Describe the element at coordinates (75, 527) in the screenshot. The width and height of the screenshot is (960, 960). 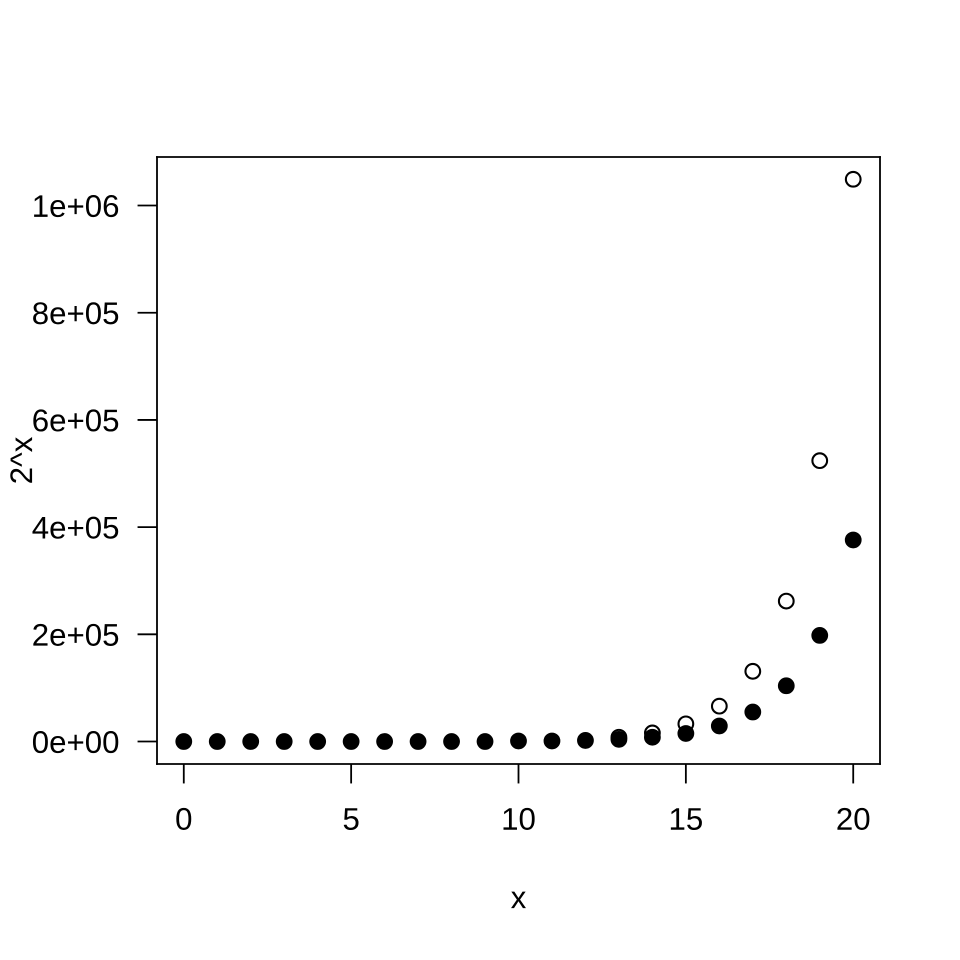
I see `y-tick-label: 4e+05` at that location.